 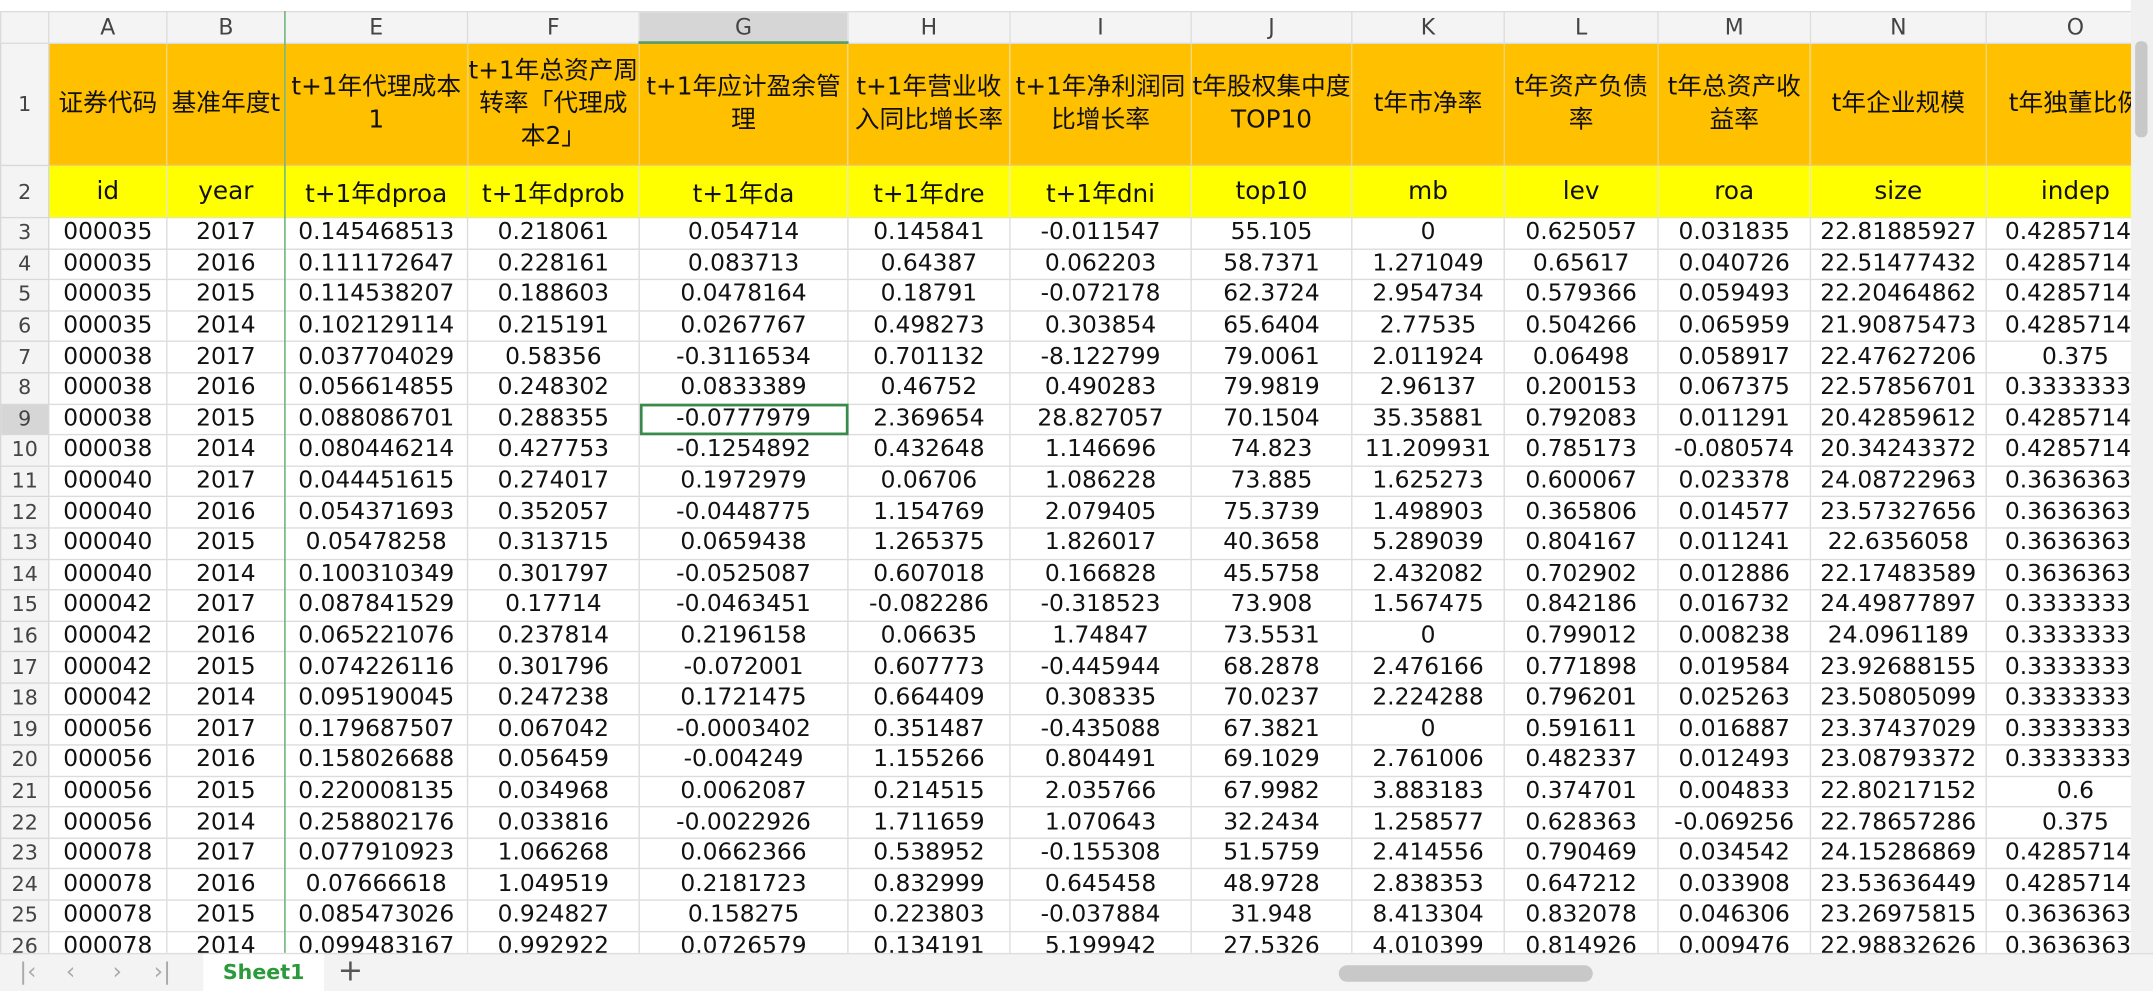 I want to click on data-cell: 0.579366, so click(x=1581, y=295).